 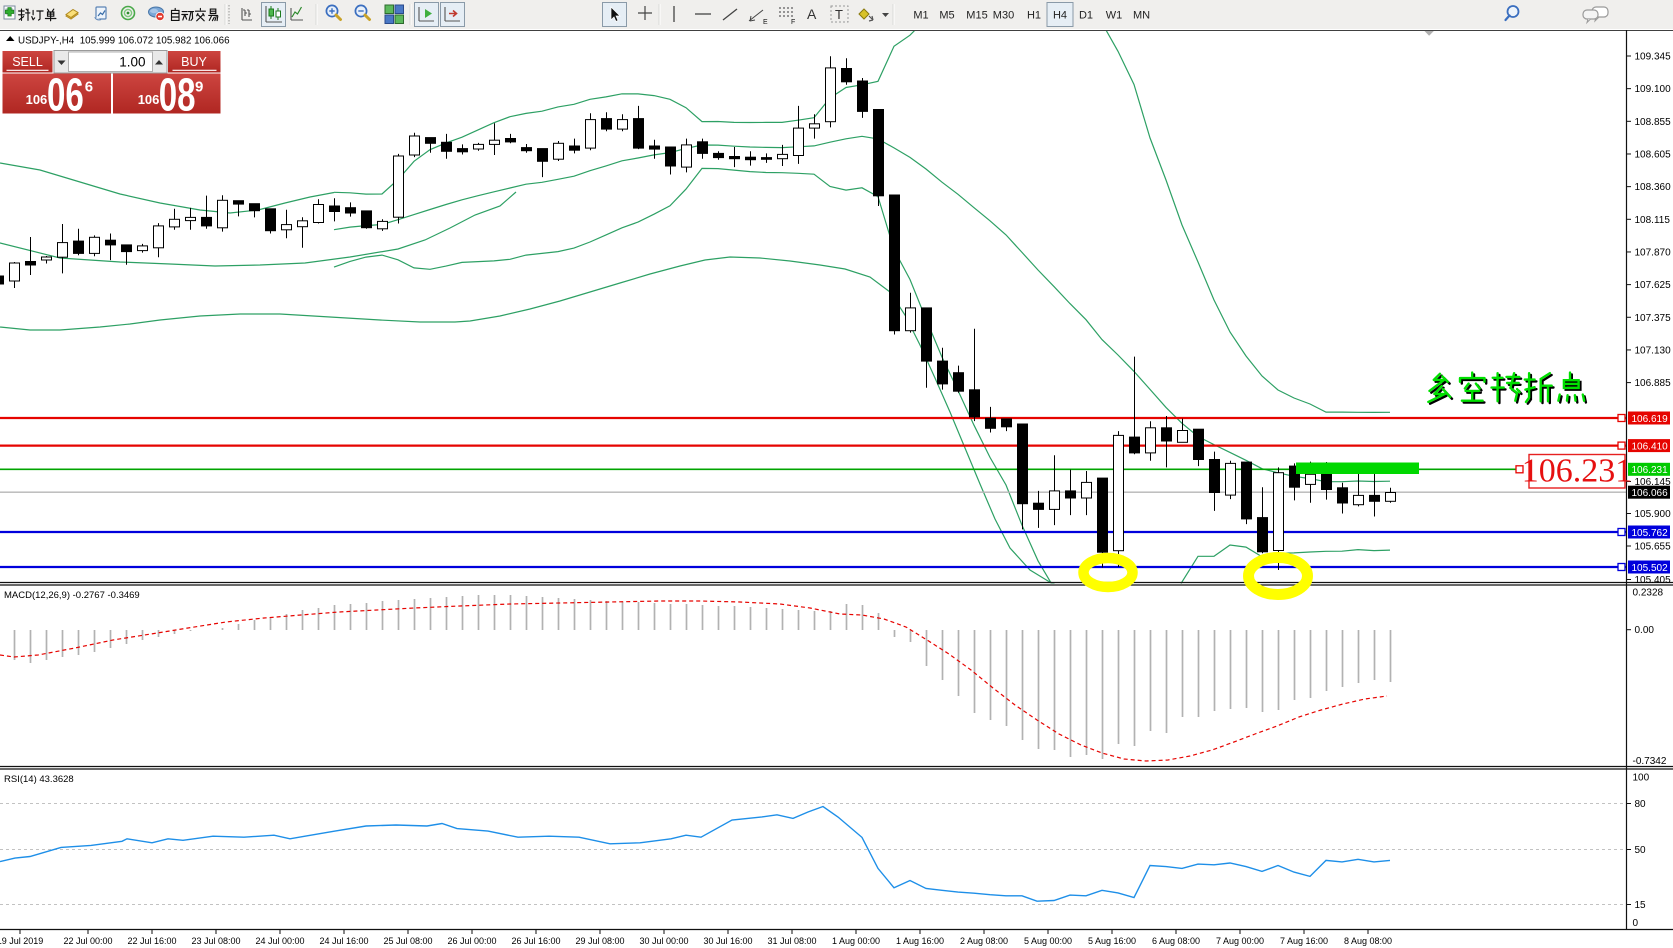 I want to click on svg-text: 06, so click(x=65, y=96).